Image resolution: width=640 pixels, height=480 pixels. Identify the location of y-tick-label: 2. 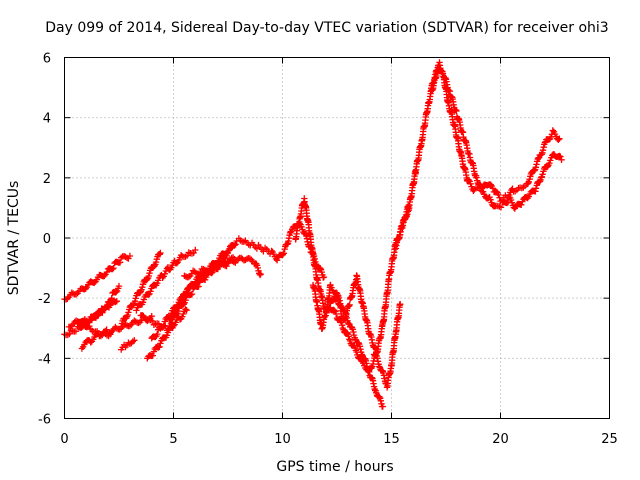
(47, 179).